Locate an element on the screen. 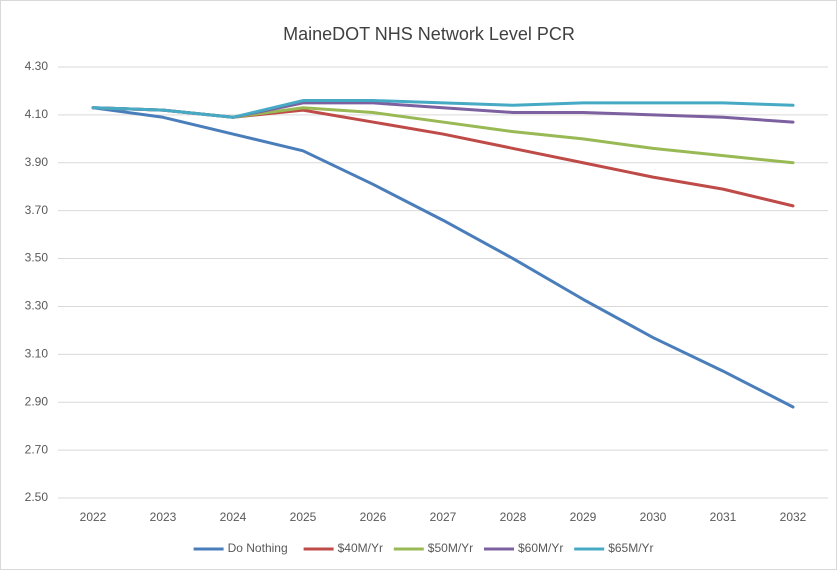 This screenshot has width=838, height=571. x-tick-label: 2025 is located at coordinates (303, 517).